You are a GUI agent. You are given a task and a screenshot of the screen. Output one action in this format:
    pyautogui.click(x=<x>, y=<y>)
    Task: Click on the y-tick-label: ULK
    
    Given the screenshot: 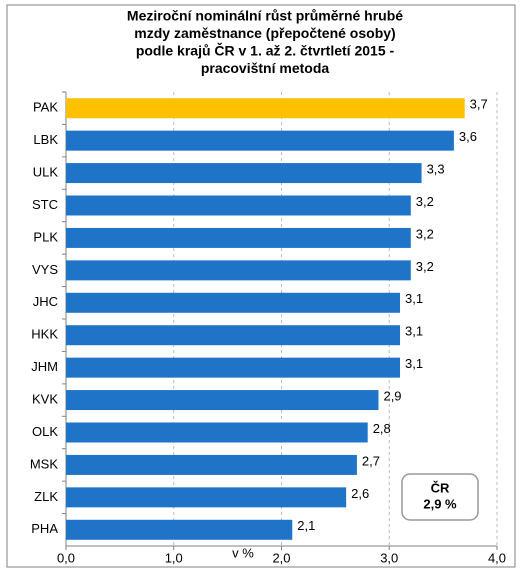 What is the action you would take?
    pyautogui.click(x=46, y=172)
    